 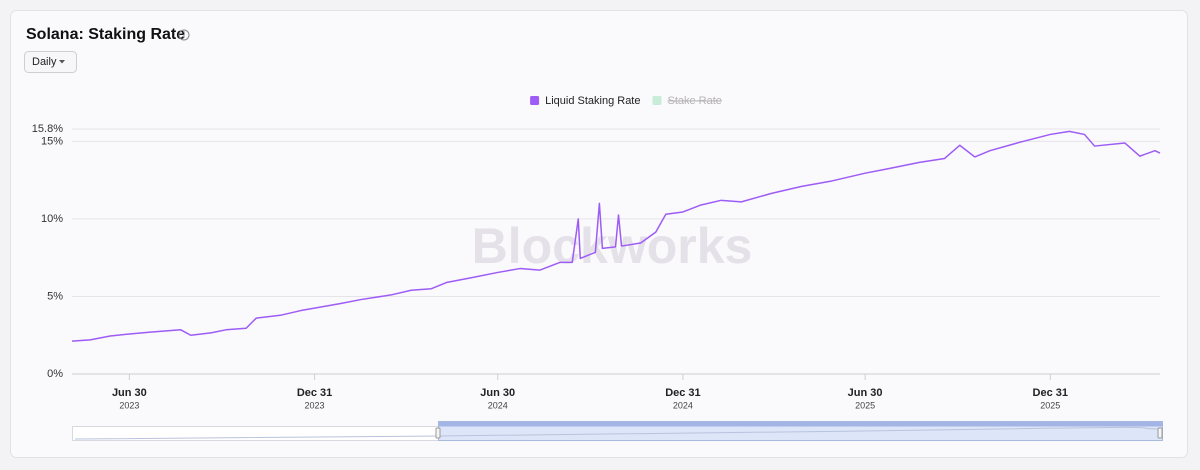 I want to click on y-tick-label: 5%, so click(x=55, y=296).